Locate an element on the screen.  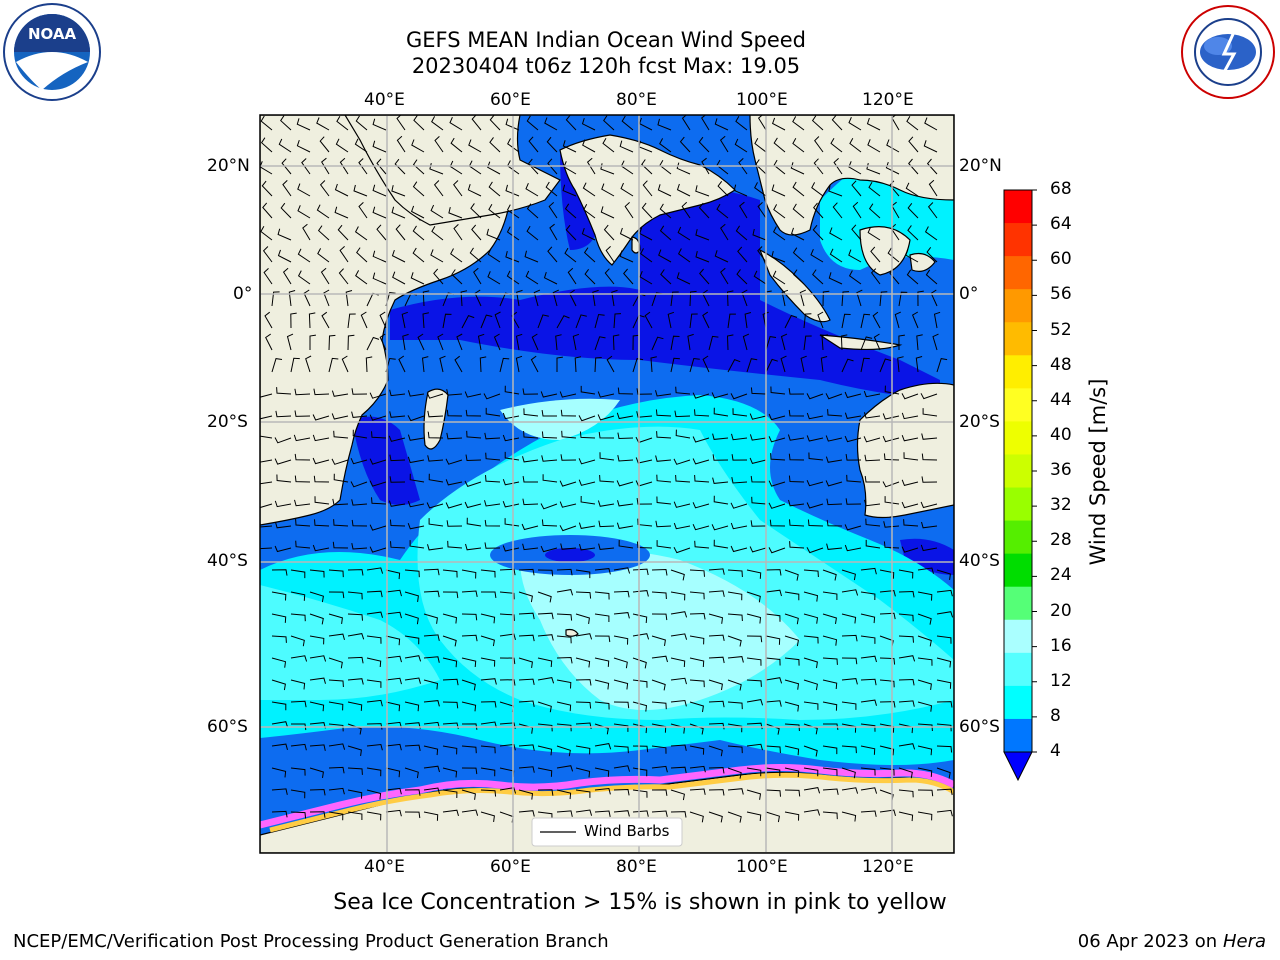
land-sri-lanka is located at coordinates (636, 245).